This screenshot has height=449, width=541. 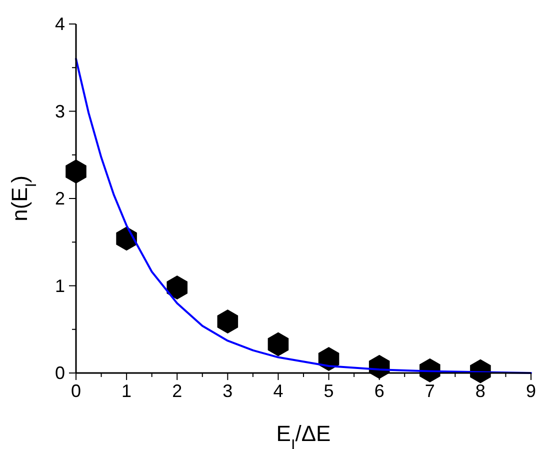 What do you see at coordinates (227, 391) in the screenshot?
I see `x-tick-label: 3` at bounding box center [227, 391].